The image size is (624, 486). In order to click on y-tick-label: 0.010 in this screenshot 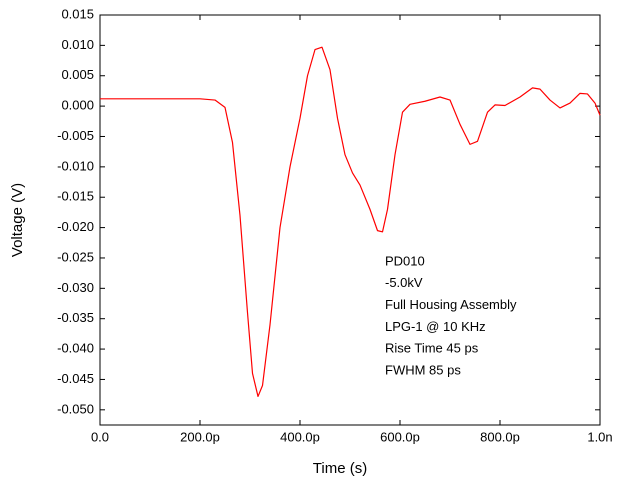, I will do `click(77, 44)`.